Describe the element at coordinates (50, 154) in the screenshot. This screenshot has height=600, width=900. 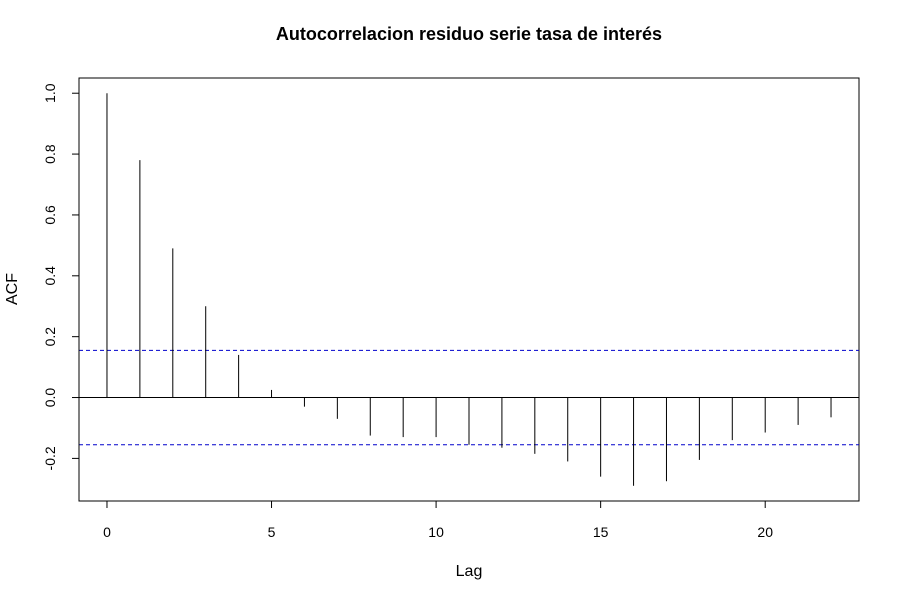
I see `y-tick-label: 0.8` at that location.